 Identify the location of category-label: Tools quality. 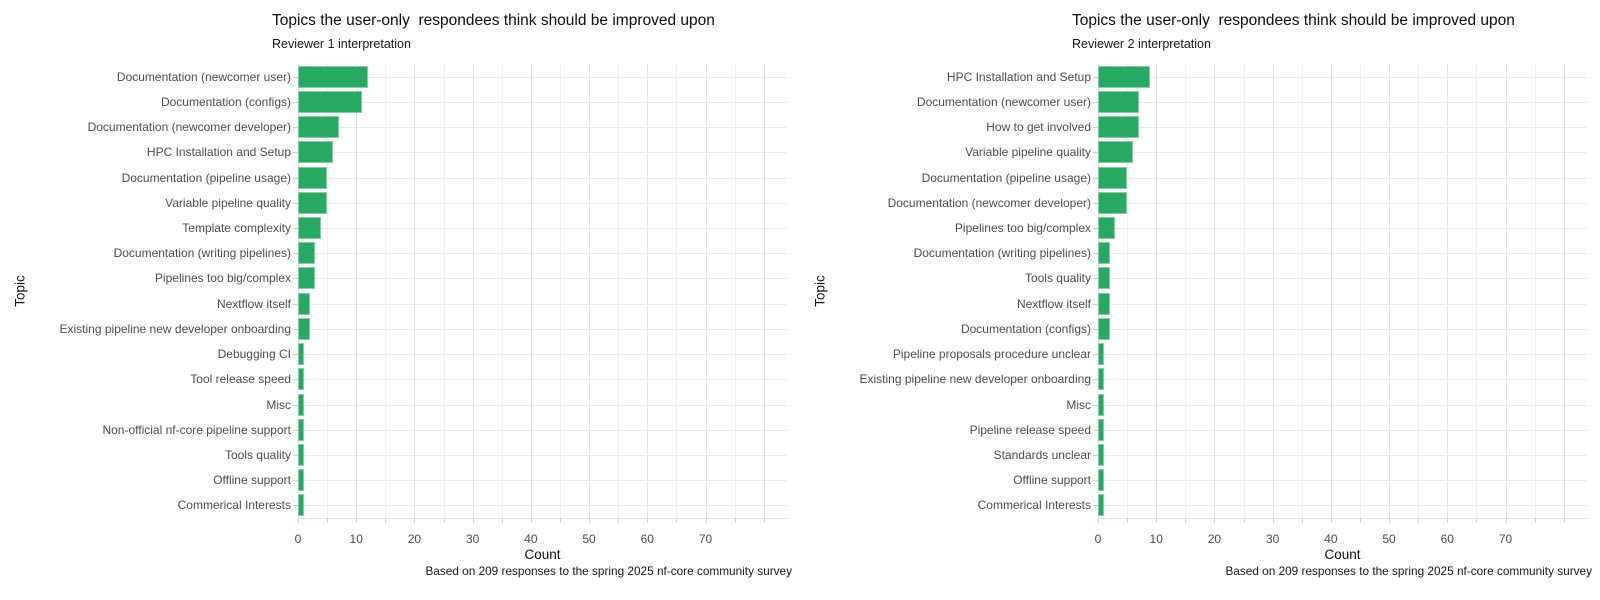
(257, 454).